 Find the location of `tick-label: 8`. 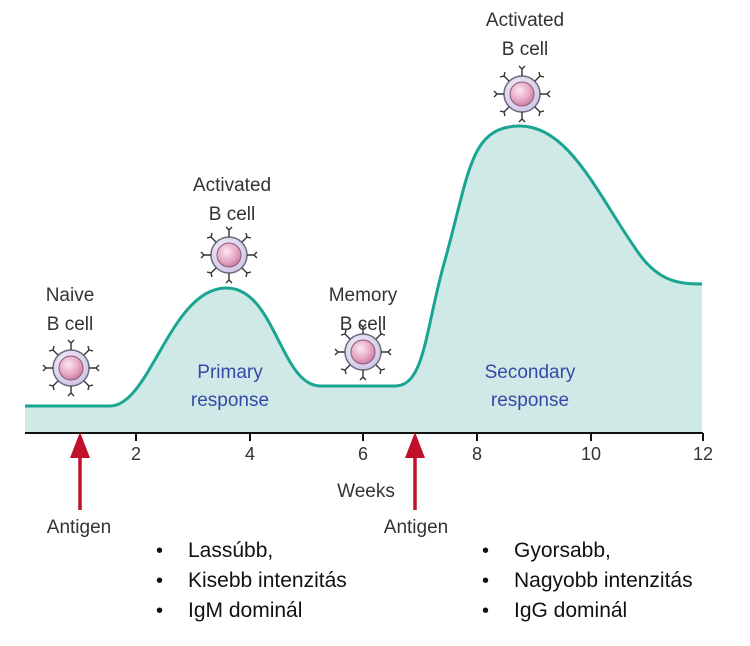

tick-label: 8 is located at coordinates (477, 454).